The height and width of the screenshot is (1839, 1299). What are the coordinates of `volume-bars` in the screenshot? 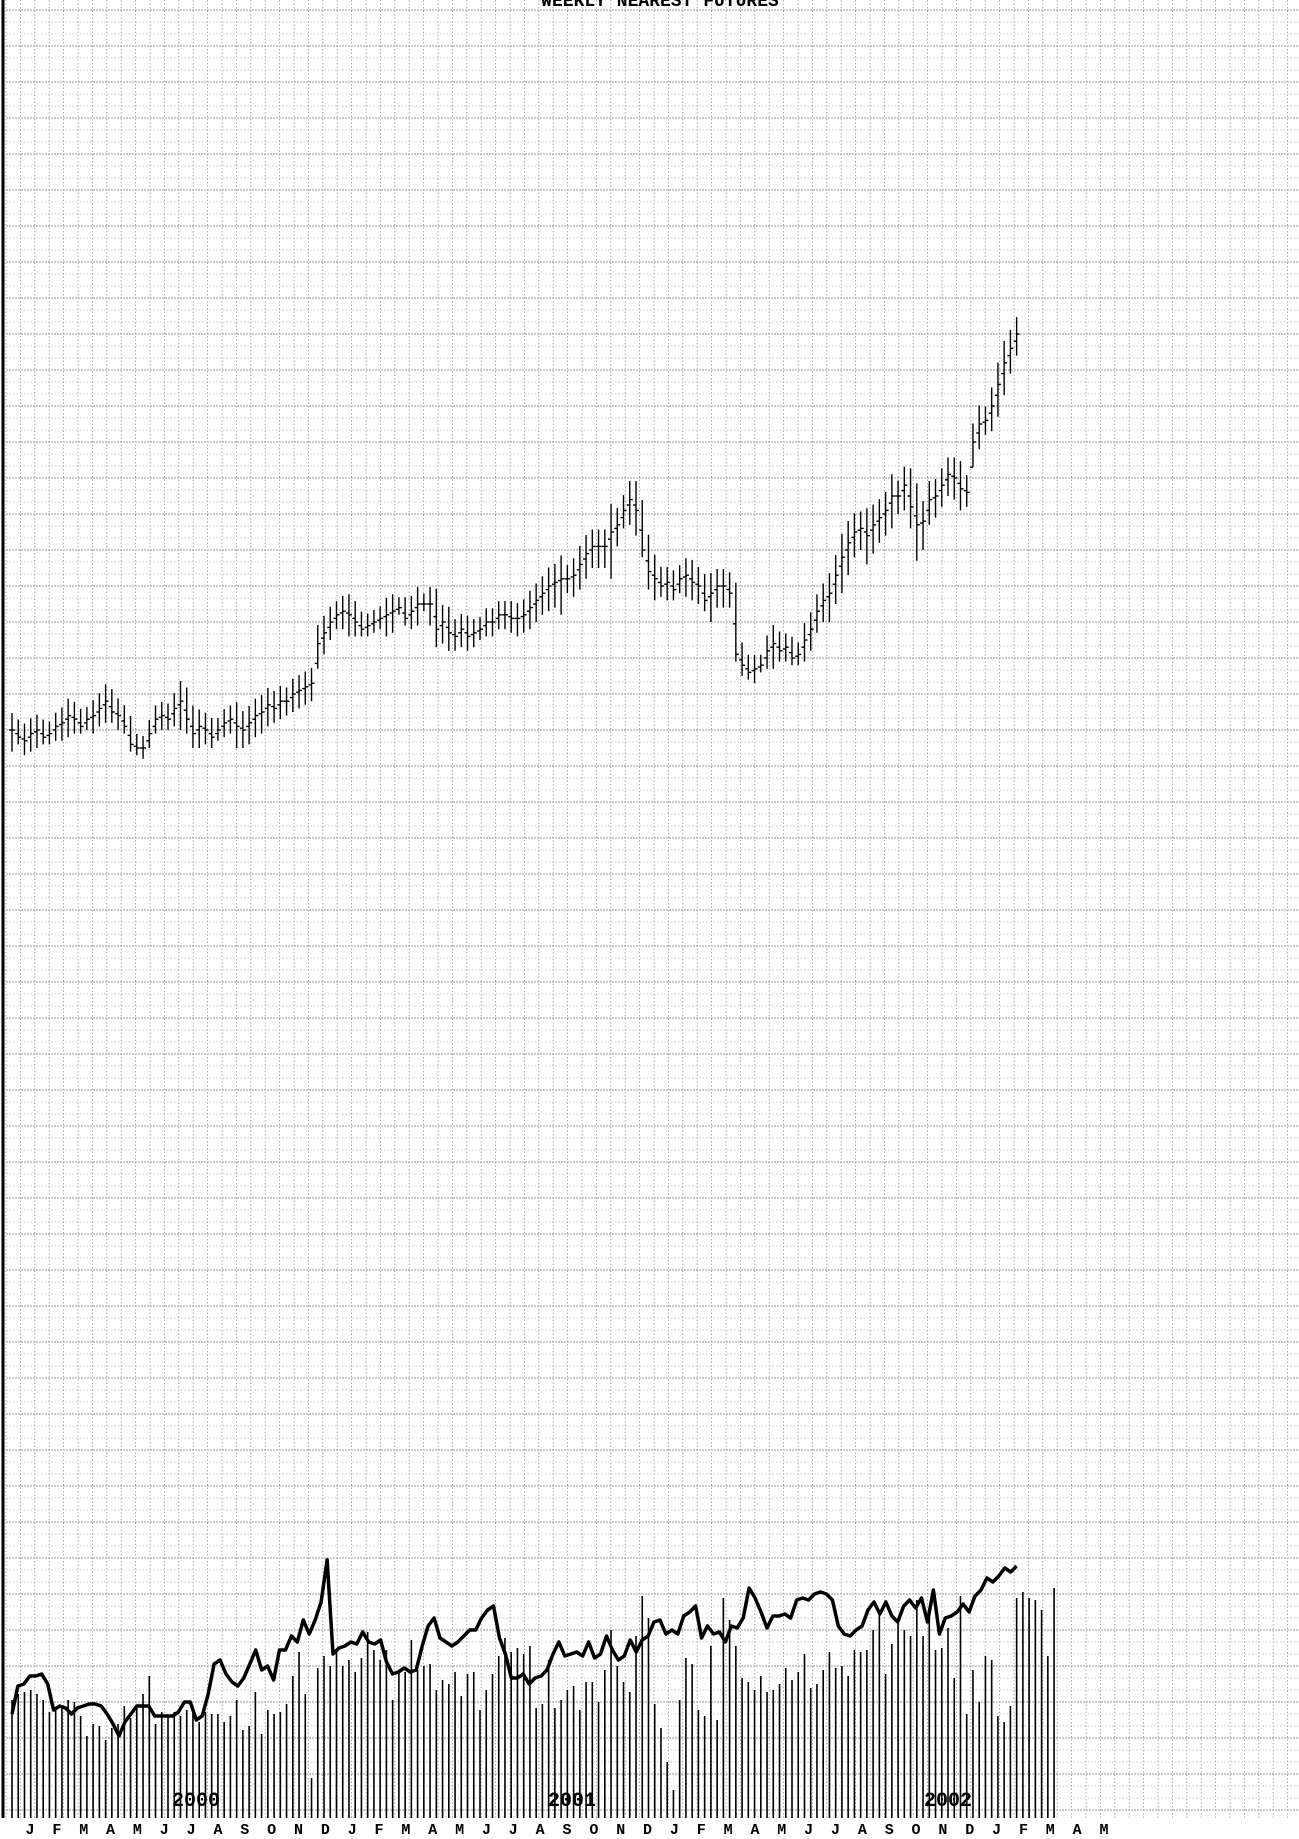 It's located at (533, 1703).